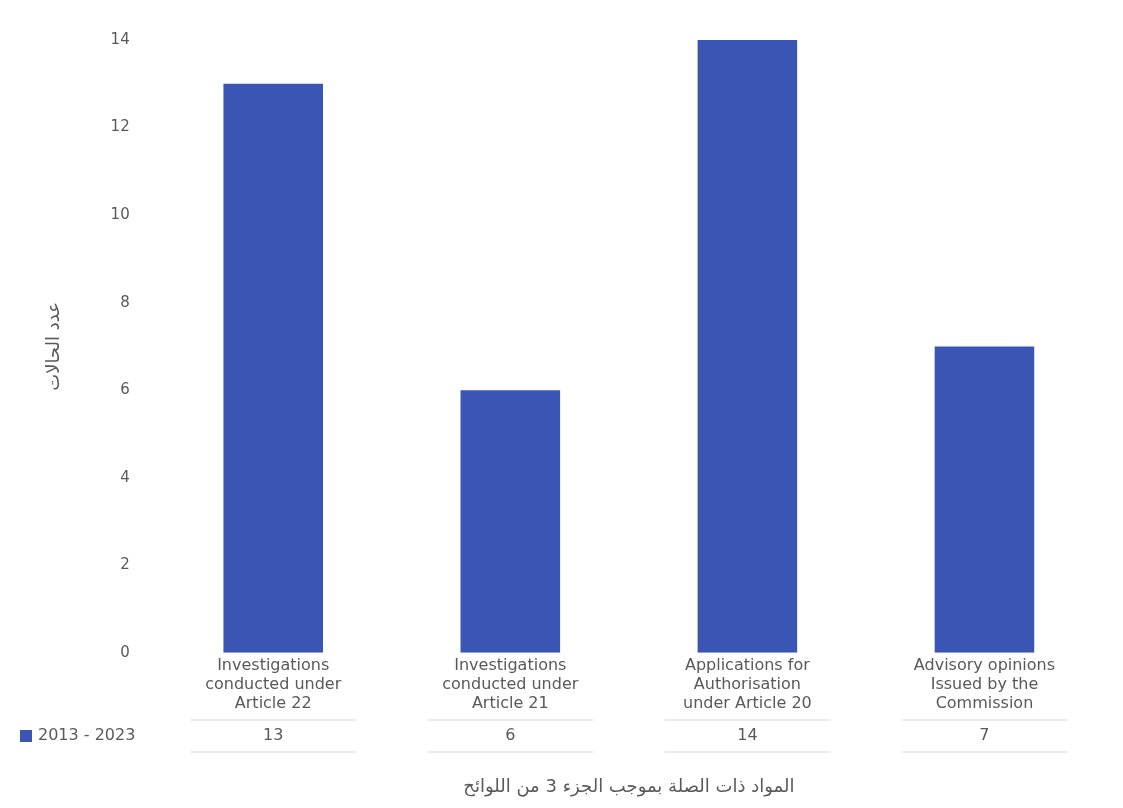  I want to click on y-tick-label: 12, so click(120, 126).